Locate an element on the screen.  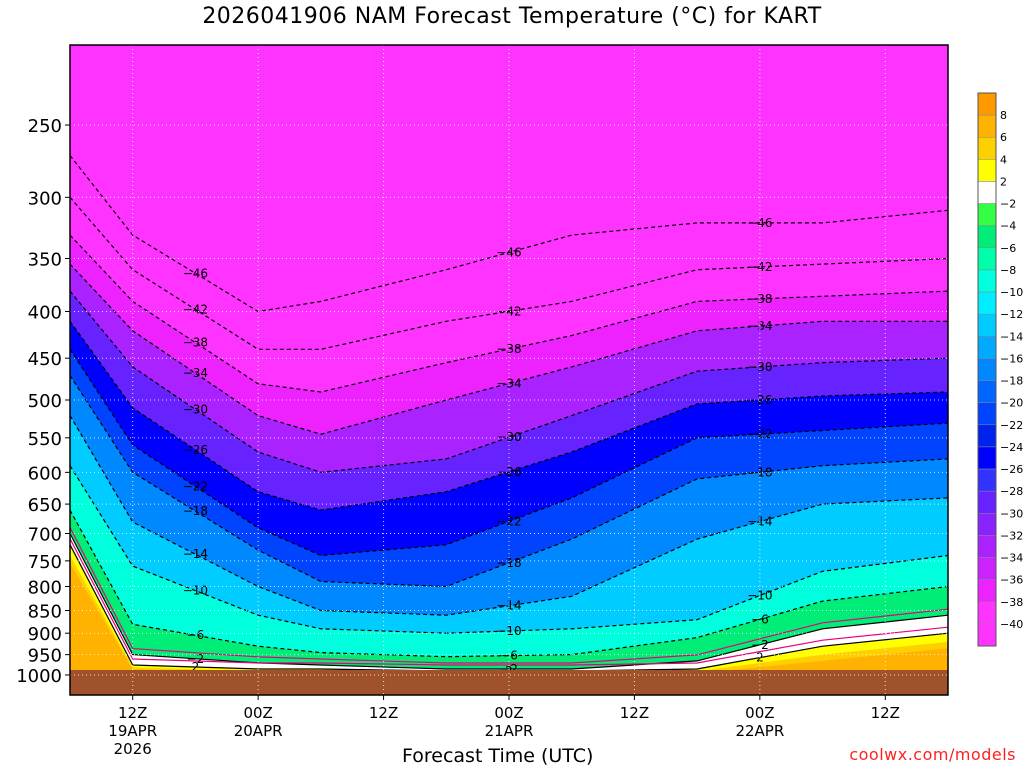
x-tick-sublabel: 21APR is located at coordinates (509, 731).